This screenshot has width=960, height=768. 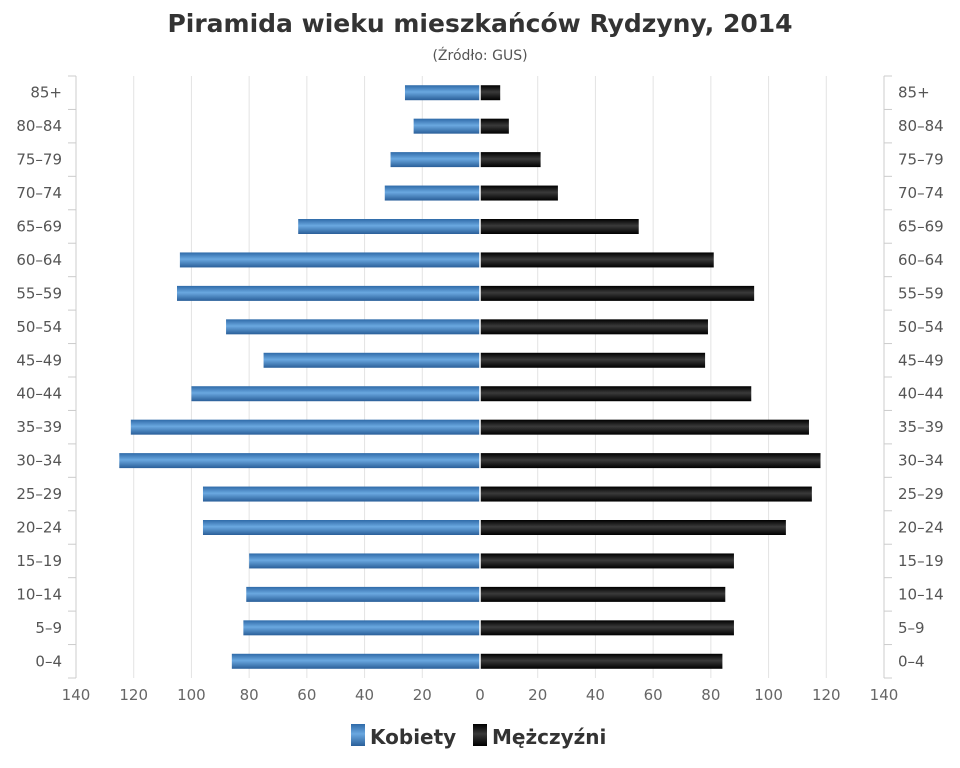 What do you see at coordinates (39, 528) in the screenshot?
I see `category-label-left: 20–24` at bounding box center [39, 528].